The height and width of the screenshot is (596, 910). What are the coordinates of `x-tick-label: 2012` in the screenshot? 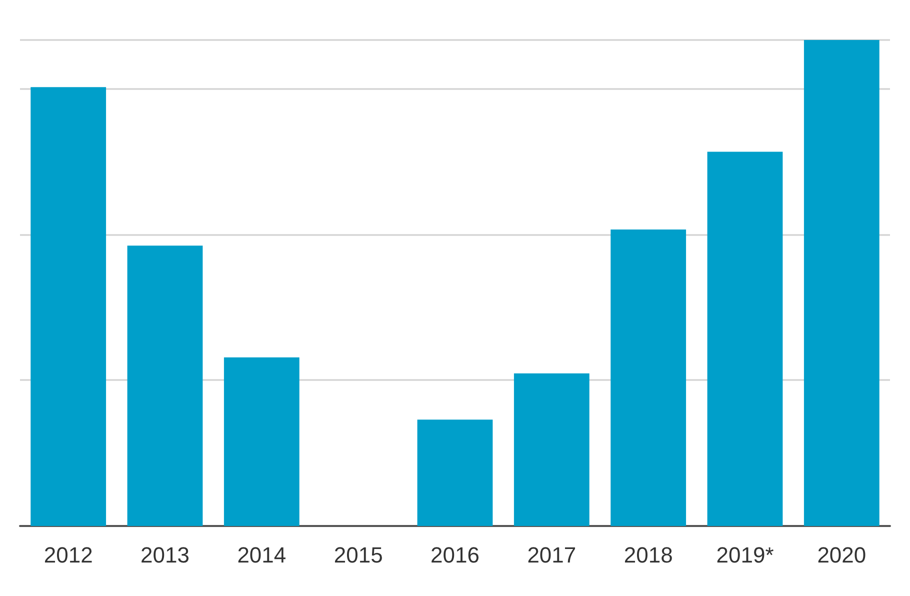 It's located at (68, 555).